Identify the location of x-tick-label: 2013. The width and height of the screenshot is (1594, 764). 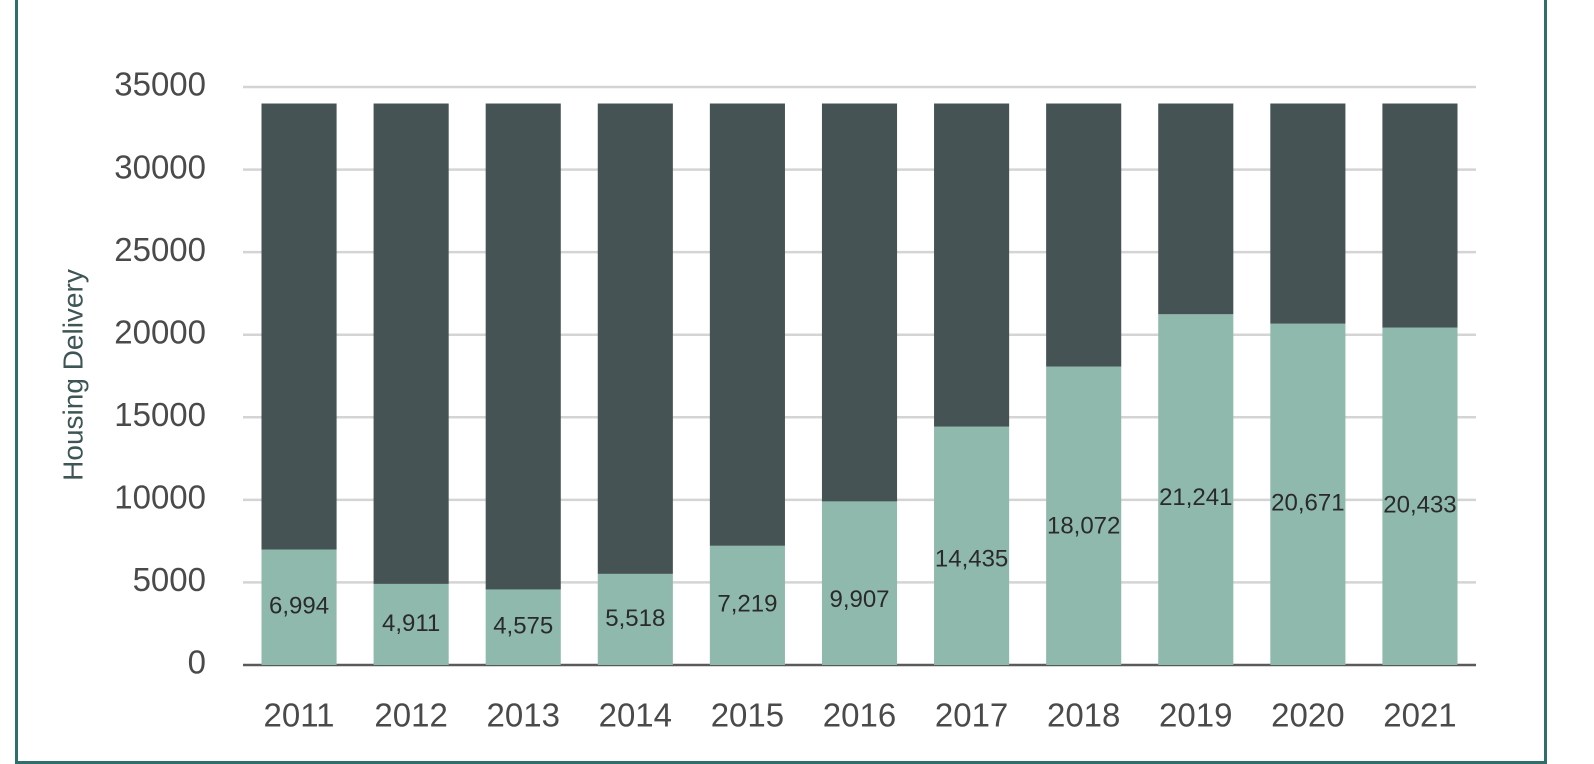
(523, 715).